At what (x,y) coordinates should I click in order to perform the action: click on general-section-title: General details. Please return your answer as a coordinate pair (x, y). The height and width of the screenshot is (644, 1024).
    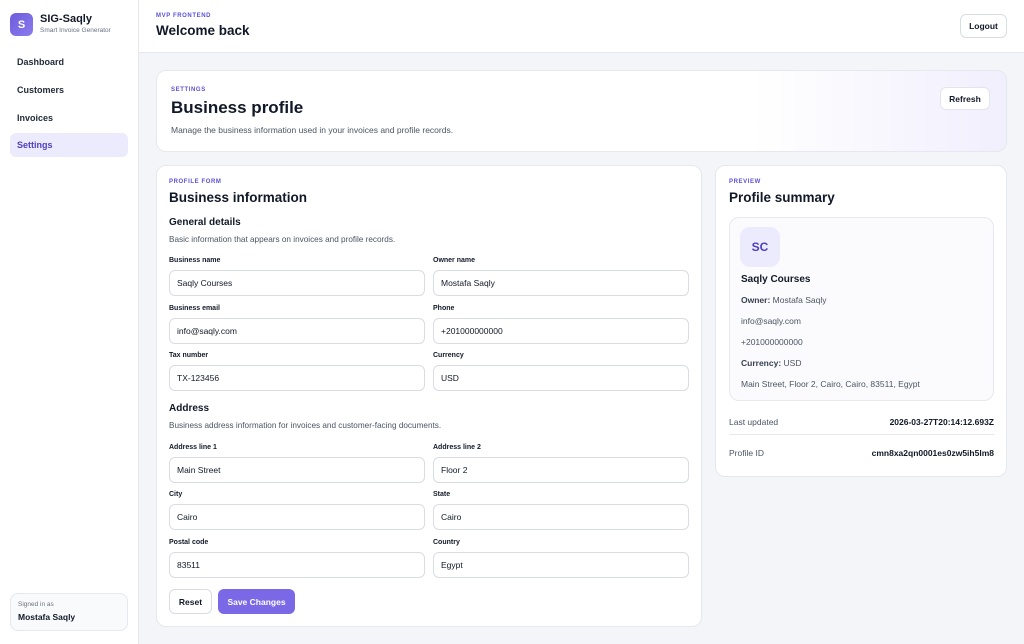
    Looking at the image, I should click on (205, 222).